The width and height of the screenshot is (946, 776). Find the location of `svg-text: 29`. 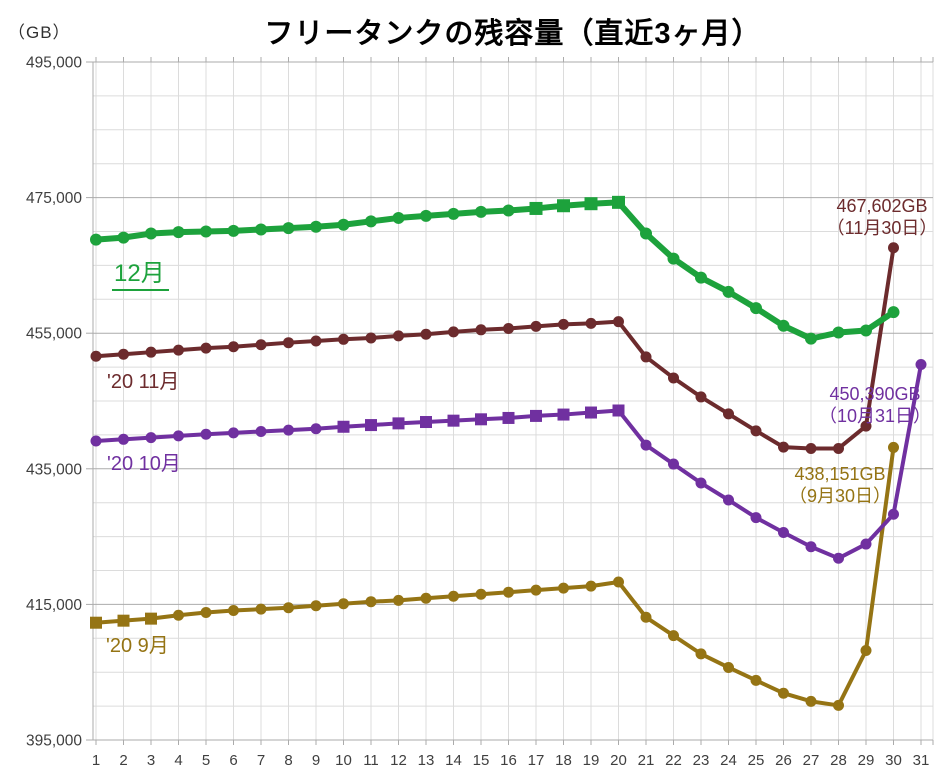

svg-text: 29 is located at coordinates (866, 760).